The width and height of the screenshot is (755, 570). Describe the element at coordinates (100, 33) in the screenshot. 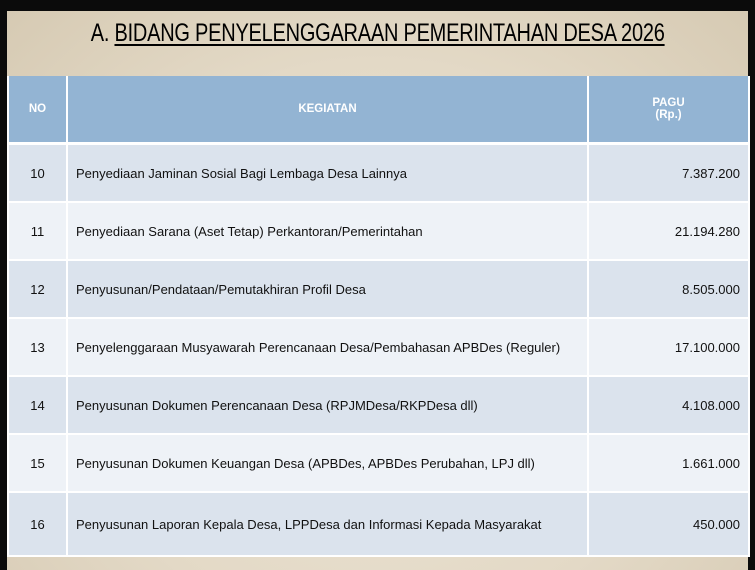

I see `title-prefix: A.` at that location.